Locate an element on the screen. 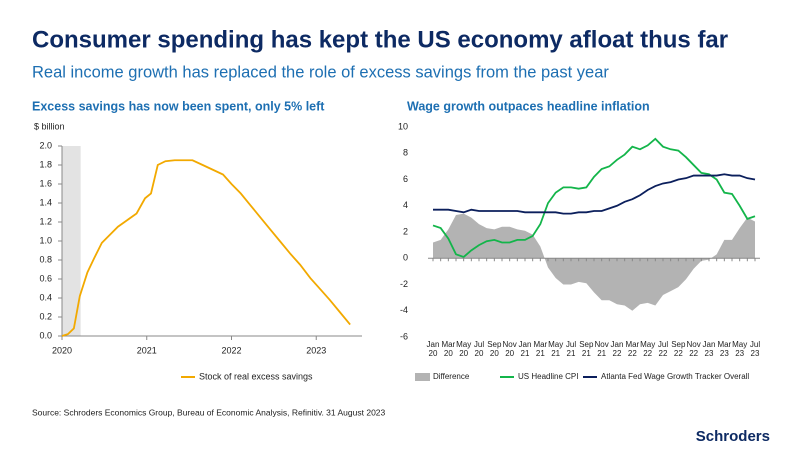  x-tick-label: Jan 22 is located at coordinates (617, 349).